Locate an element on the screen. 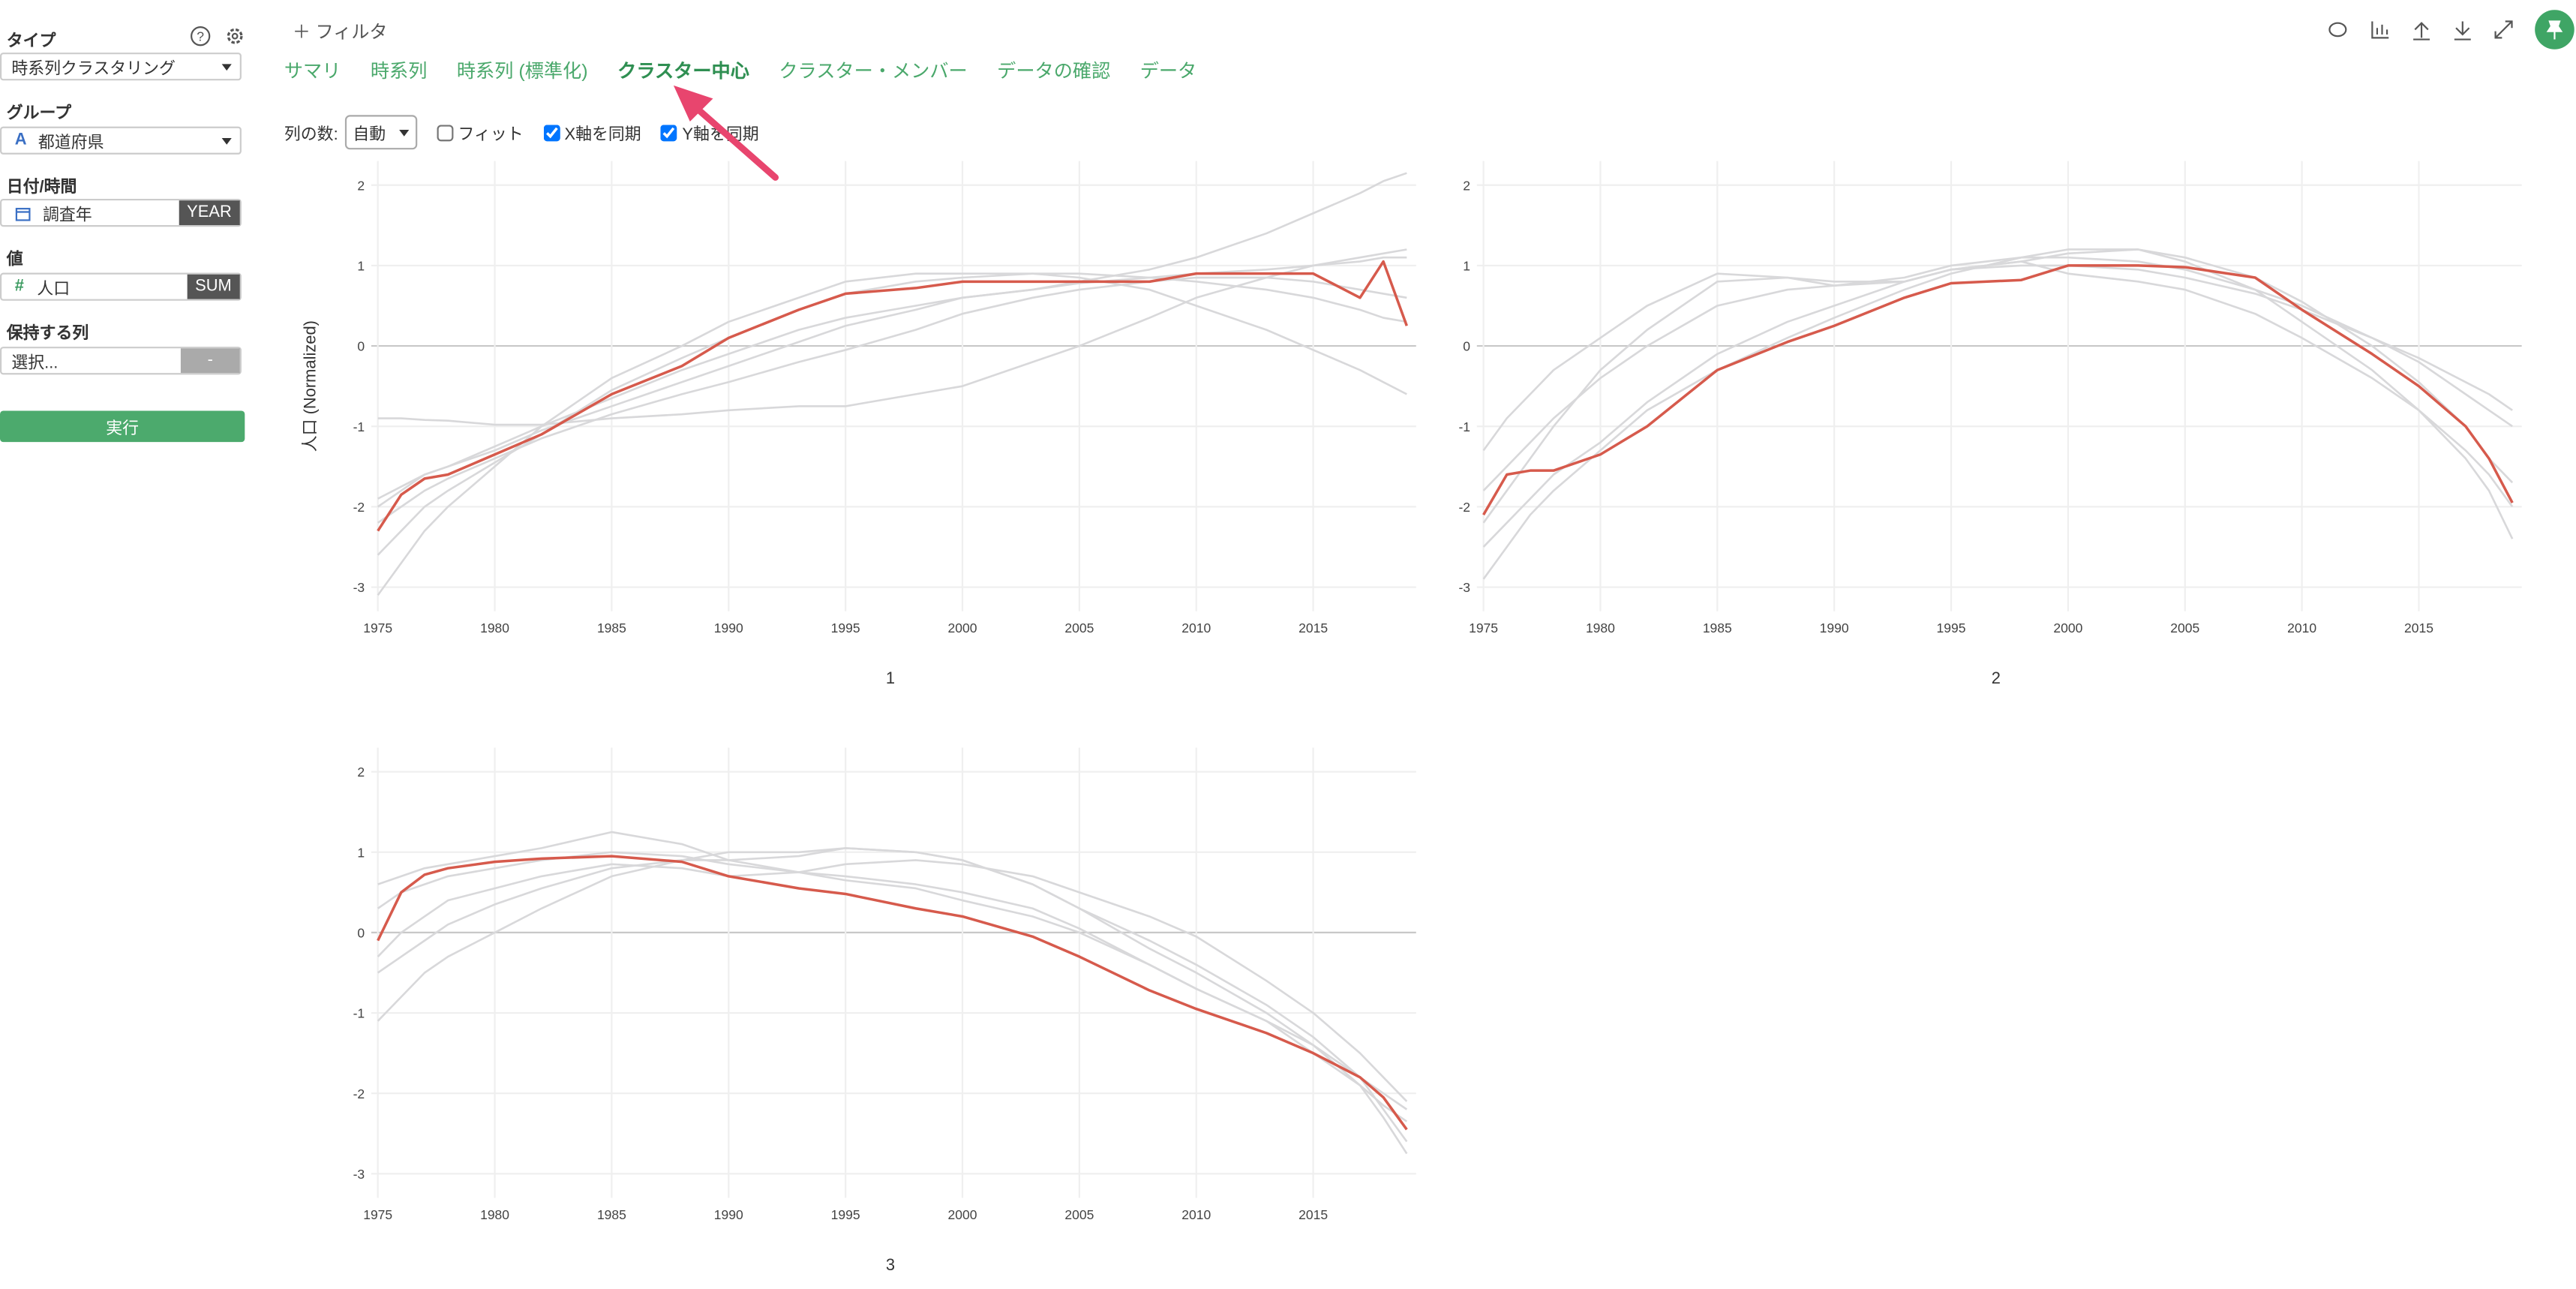 This screenshot has height=1289, width=2576. x-tick-label: 1975 is located at coordinates (377, 627).